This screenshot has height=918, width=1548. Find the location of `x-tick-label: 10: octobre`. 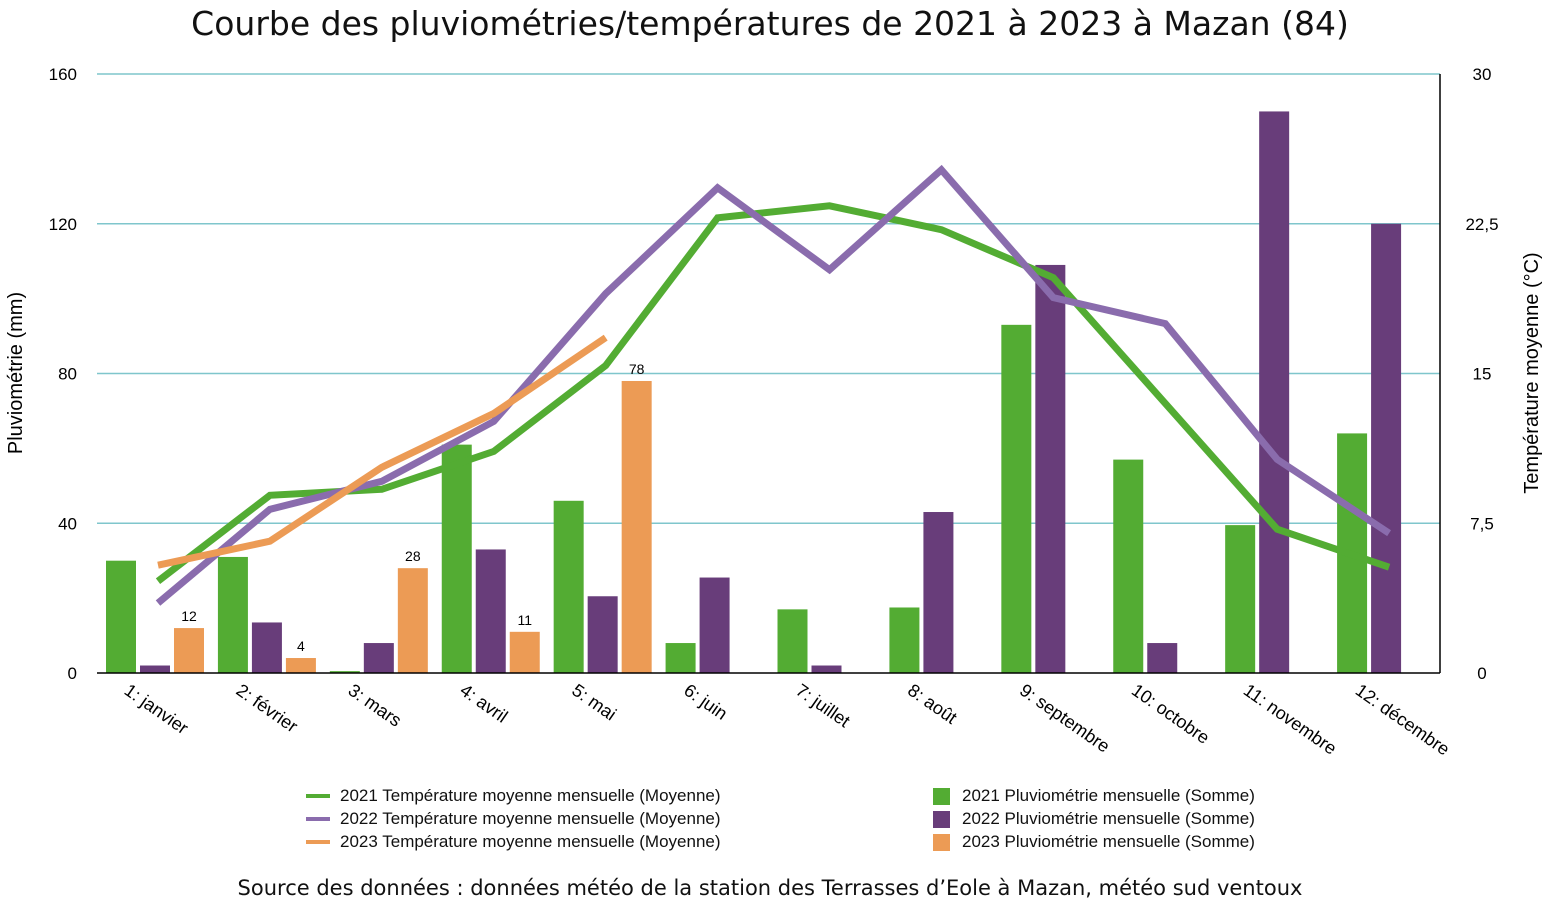

x-tick-label: 10: octobre is located at coordinates (1170, 714).